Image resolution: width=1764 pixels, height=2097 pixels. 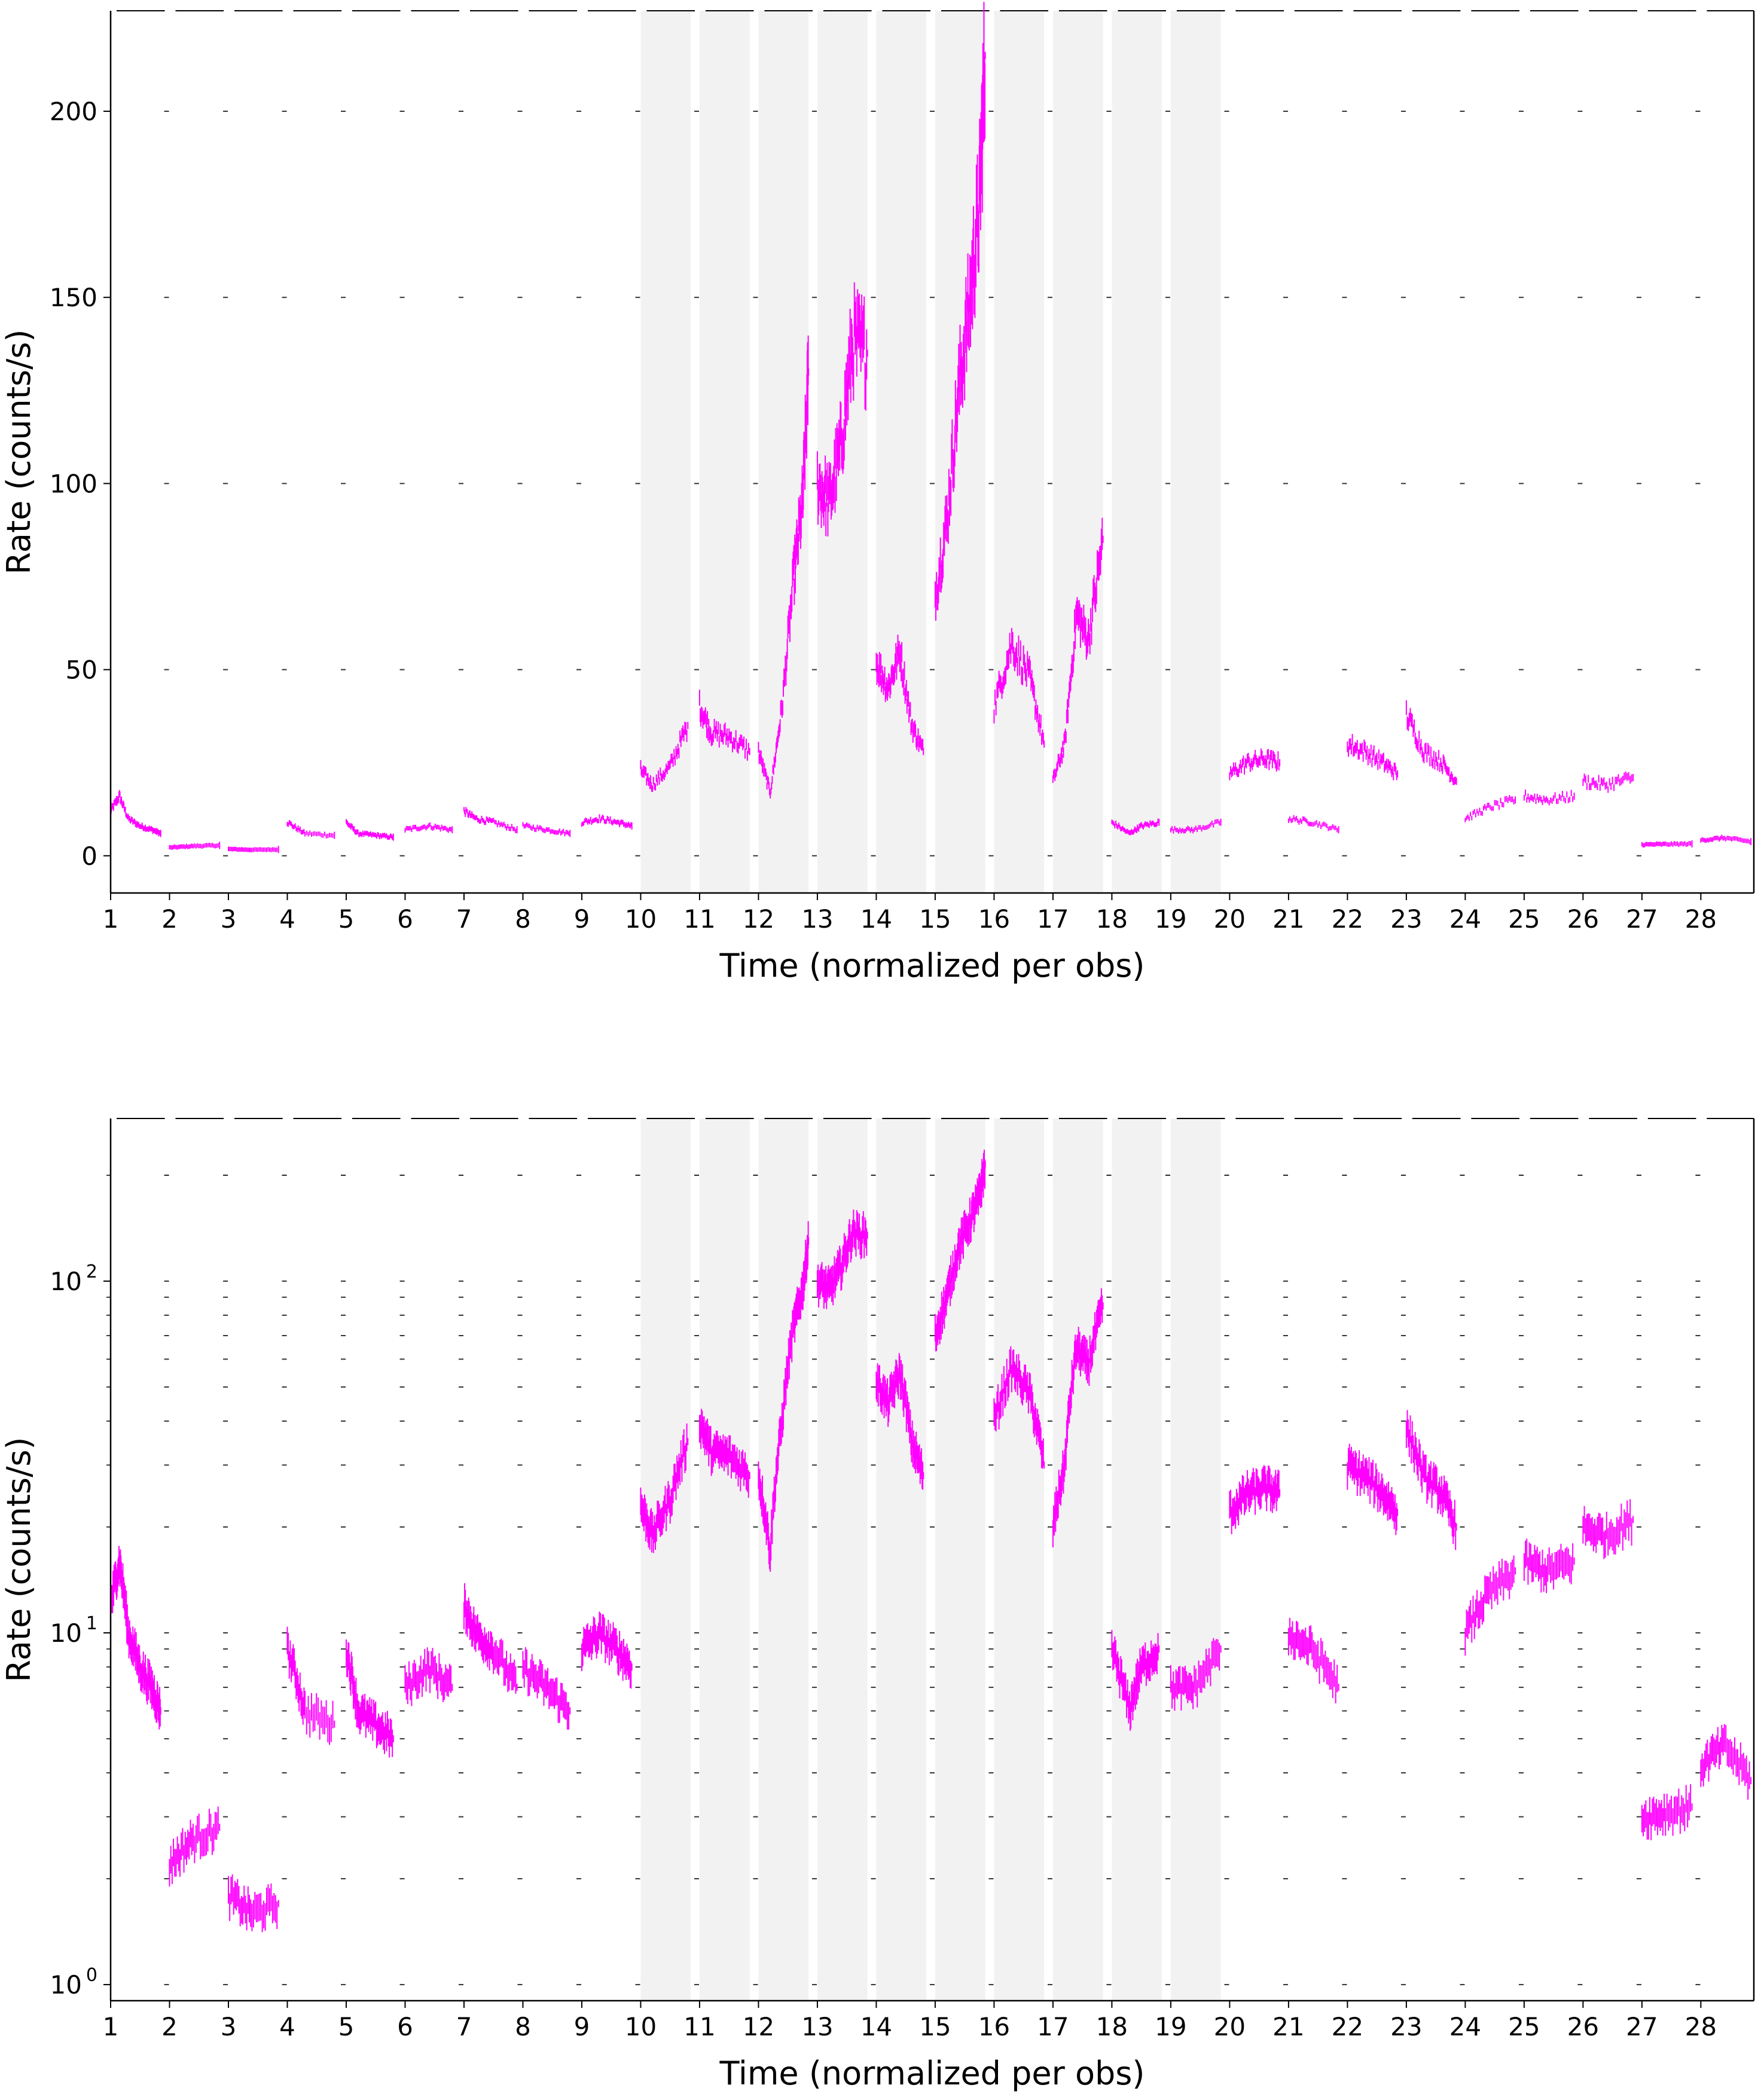 I want to click on y-tick-exponent: 1, so click(x=91, y=1624).